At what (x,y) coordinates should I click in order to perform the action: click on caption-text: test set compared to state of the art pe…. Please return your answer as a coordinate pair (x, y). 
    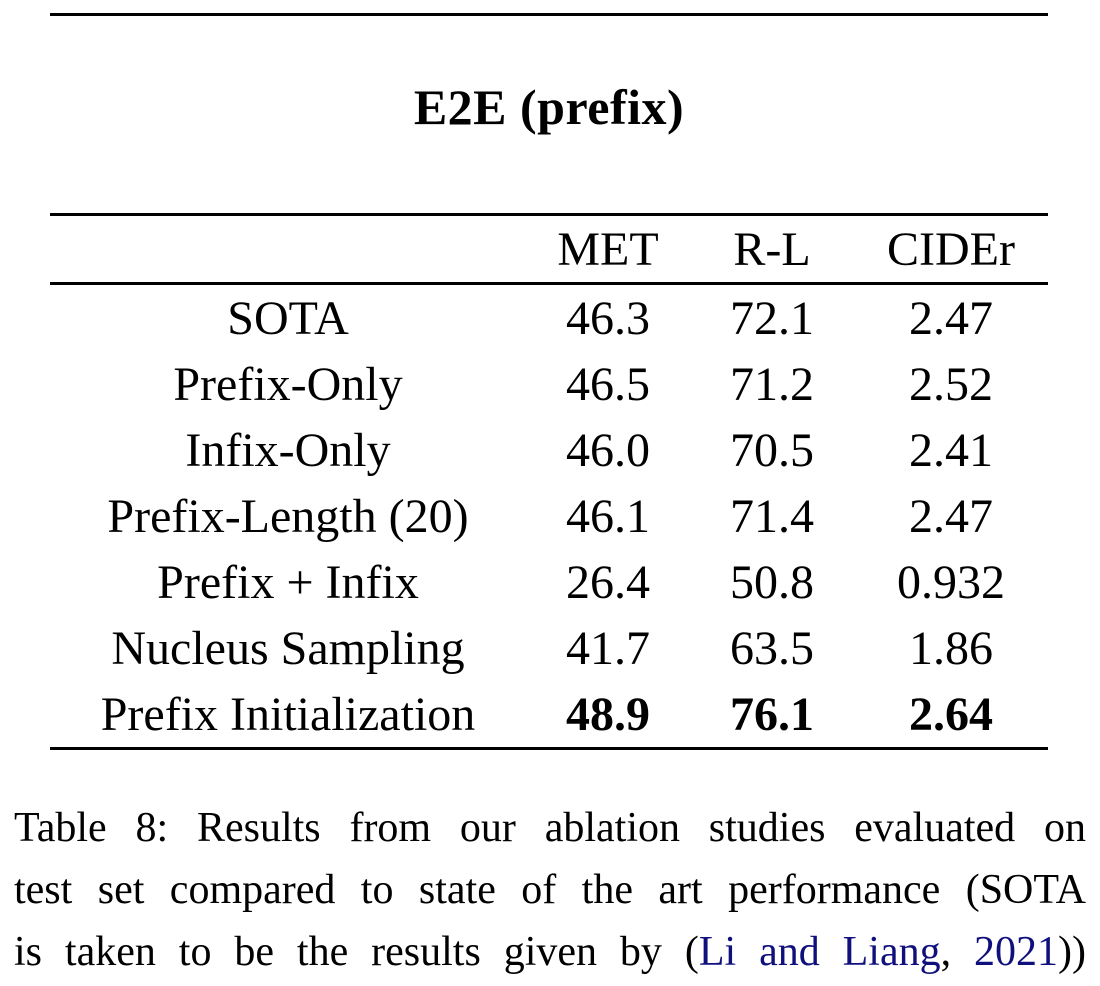
    Looking at the image, I should click on (550, 890).